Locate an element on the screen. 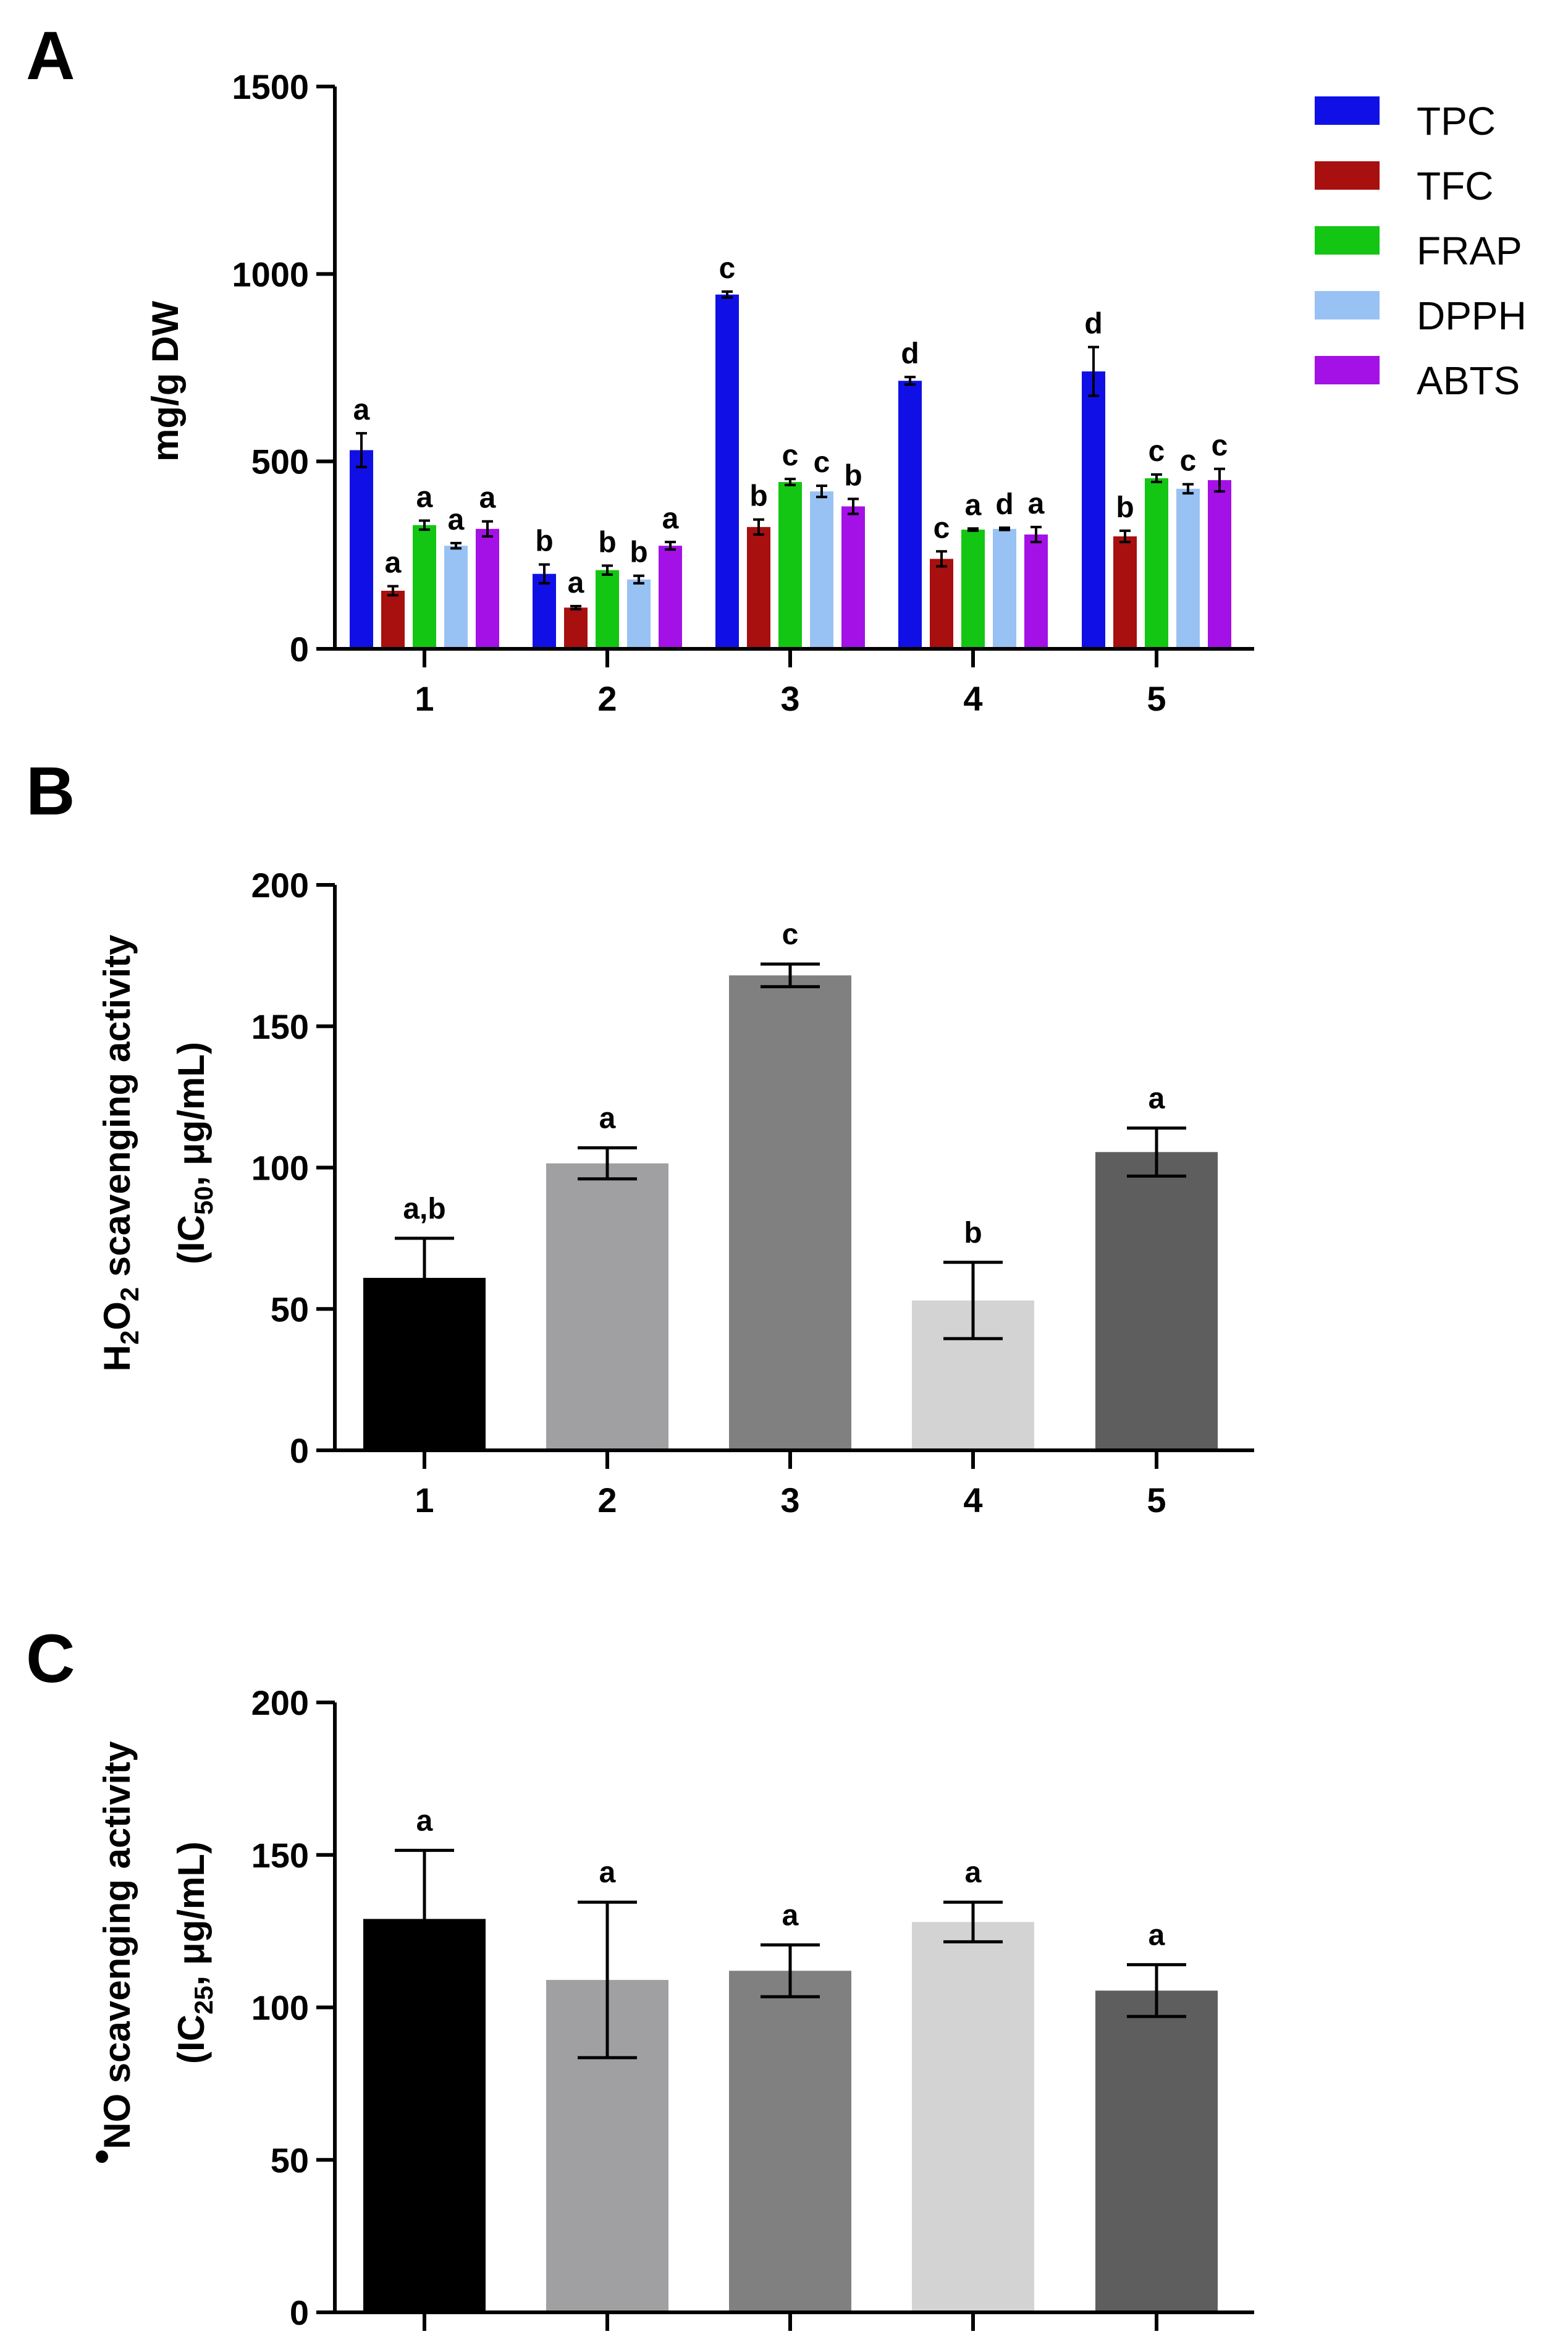  panel-c-ylabel-ic: (IC is located at coordinates (191, 2039).